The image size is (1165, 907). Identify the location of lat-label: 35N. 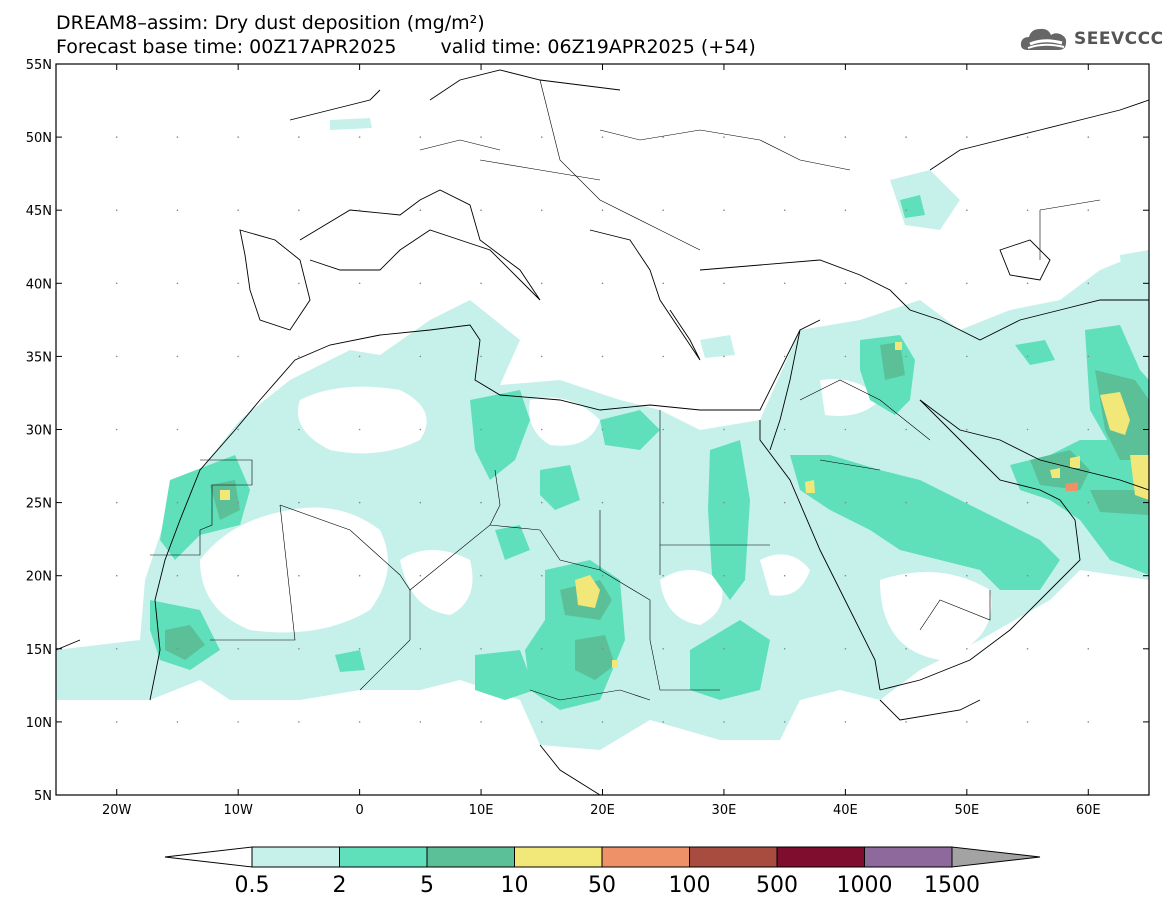
(39, 357).